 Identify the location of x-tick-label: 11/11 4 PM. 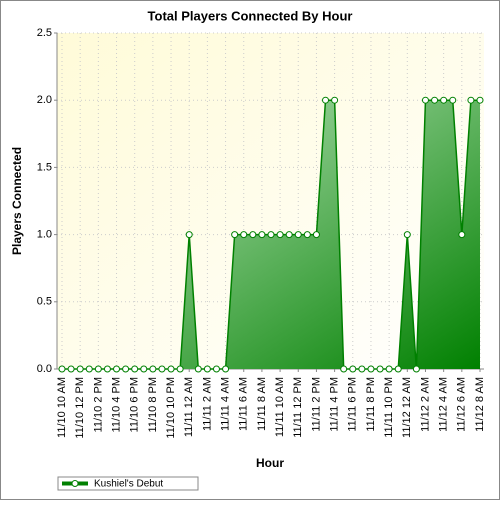
(335, 404).